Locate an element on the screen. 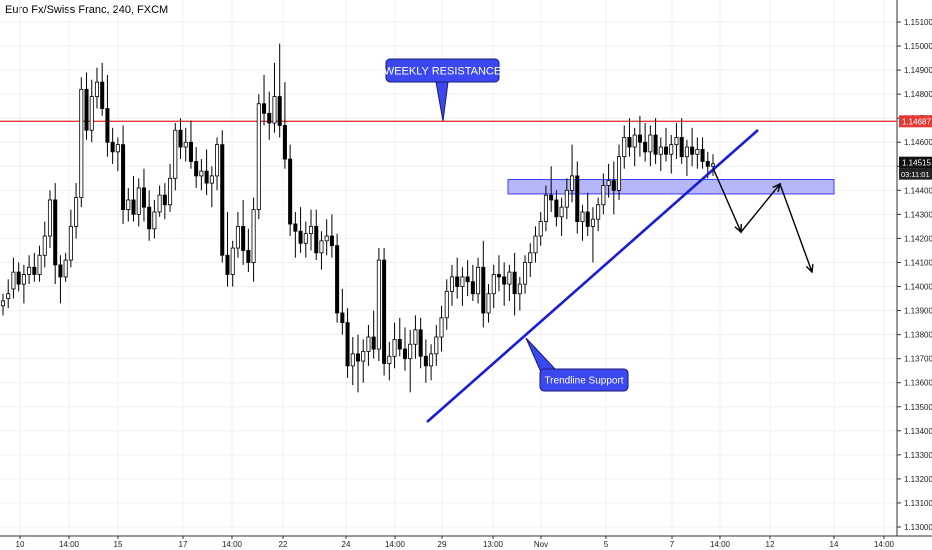 This screenshot has height=550, width=932. resistance-price-badge is located at coordinates (915, 121).